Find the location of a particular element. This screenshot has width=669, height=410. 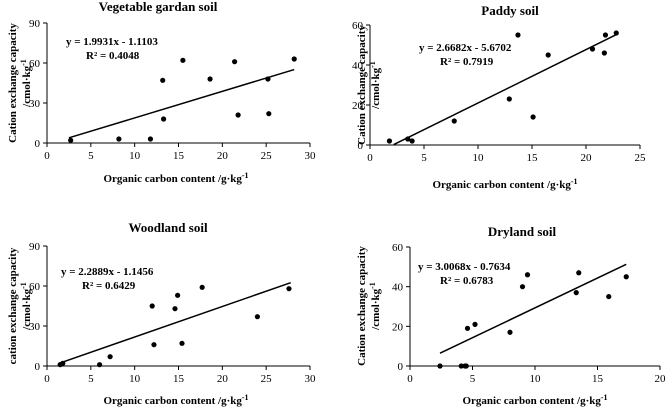

chart2-equation: y = 2.6682x - 5.6702 is located at coordinates (465, 48).